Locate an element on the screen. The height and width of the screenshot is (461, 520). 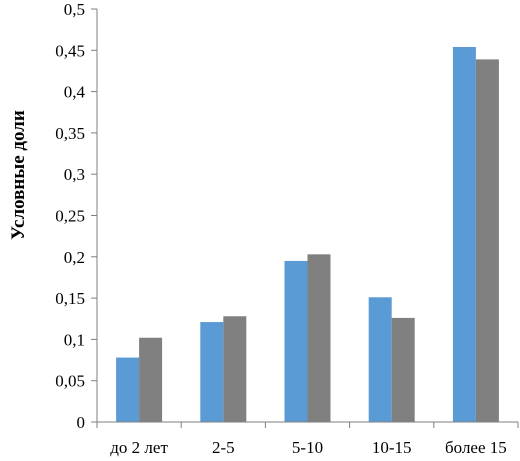
x-axis-labels: до 2 лет 2-5 5-10 10-15 более 15 is located at coordinates (308, 447).